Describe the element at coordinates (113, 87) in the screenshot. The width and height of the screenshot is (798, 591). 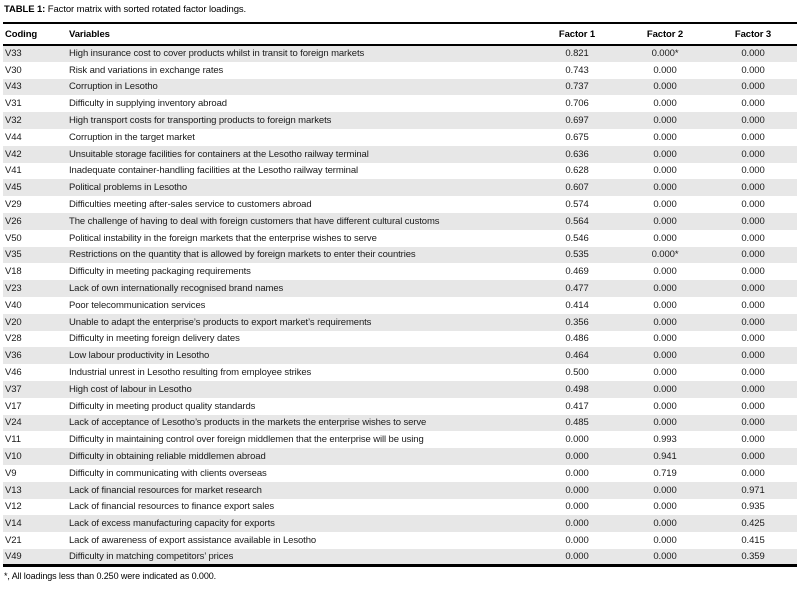
I see `cell-variable: Corruption in Lesotho` at that location.